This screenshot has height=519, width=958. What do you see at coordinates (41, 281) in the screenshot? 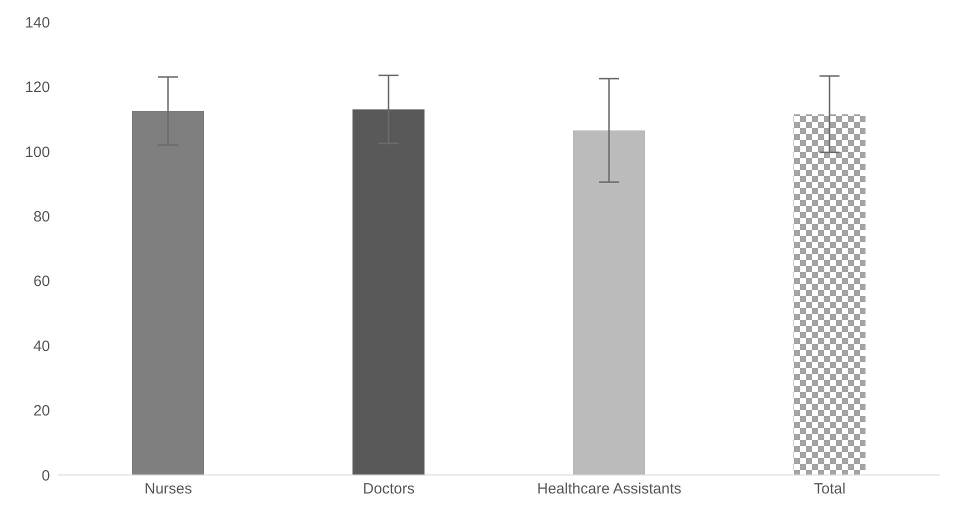
I see `y-tick-label: 60` at bounding box center [41, 281].